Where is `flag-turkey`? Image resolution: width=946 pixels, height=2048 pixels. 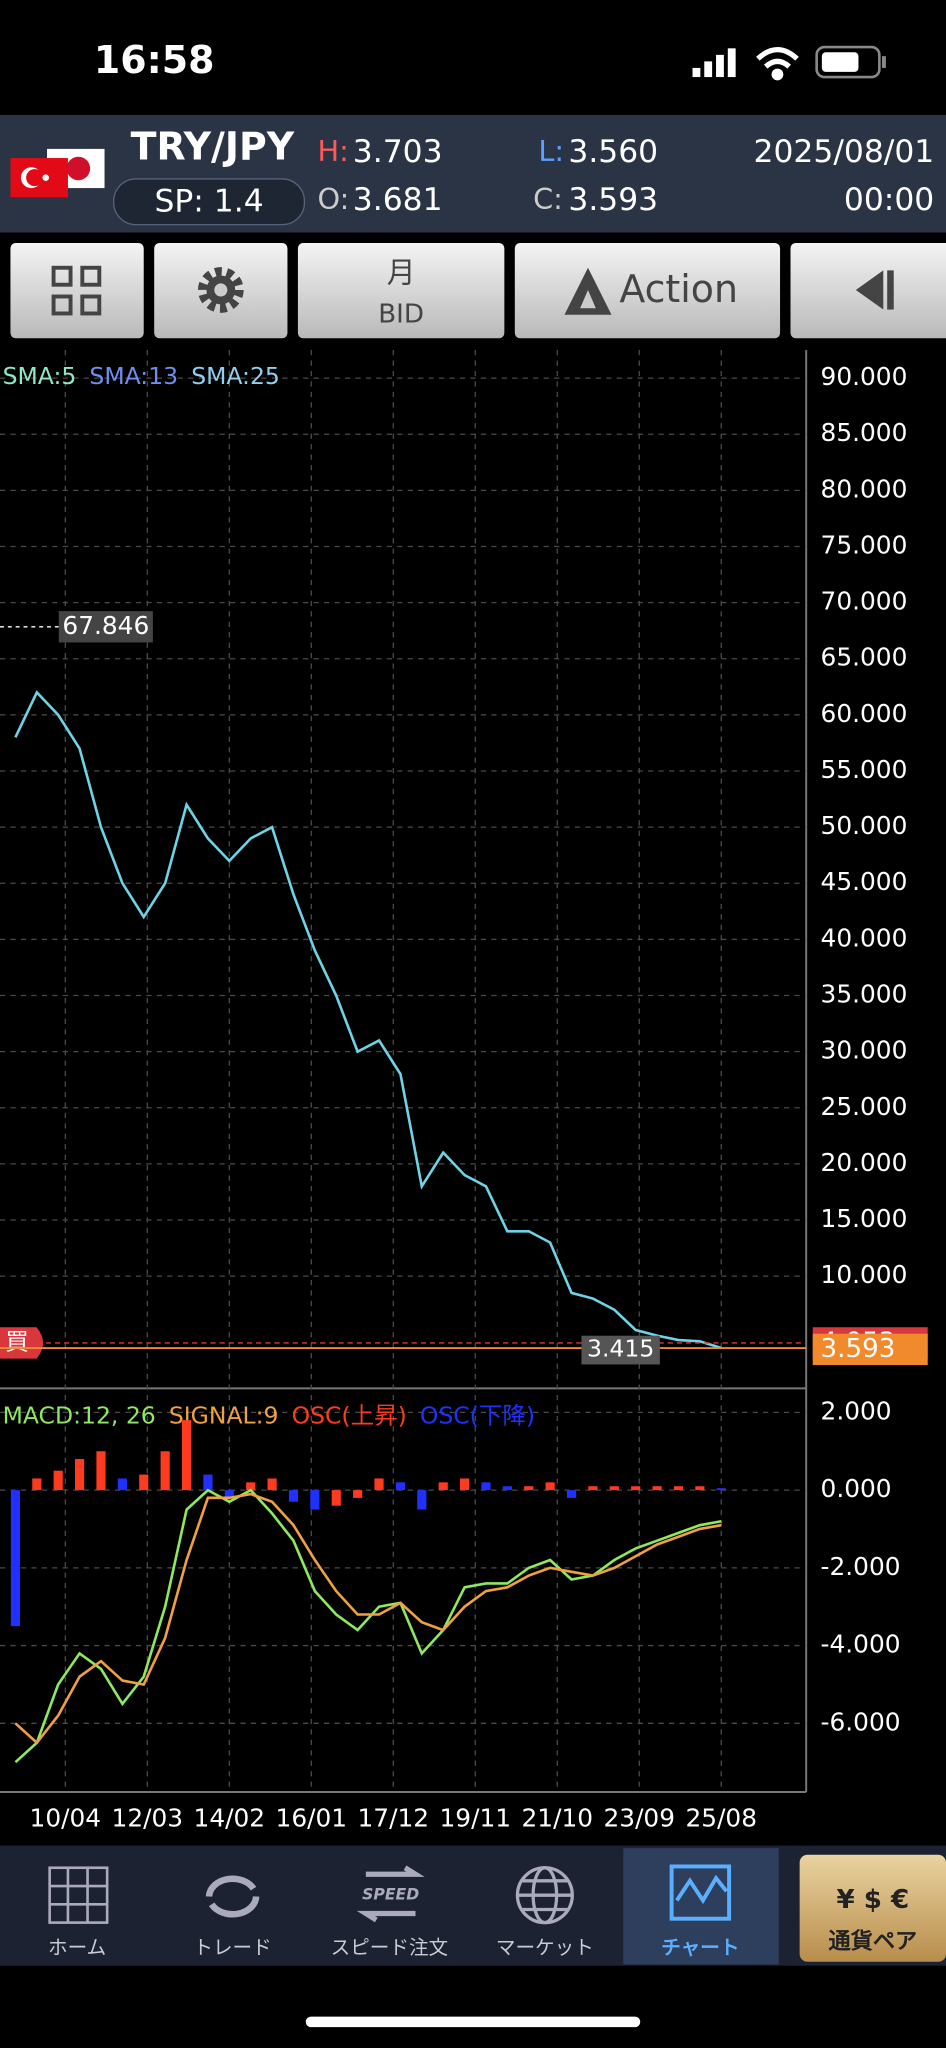 flag-turkey is located at coordinates (39, 178).